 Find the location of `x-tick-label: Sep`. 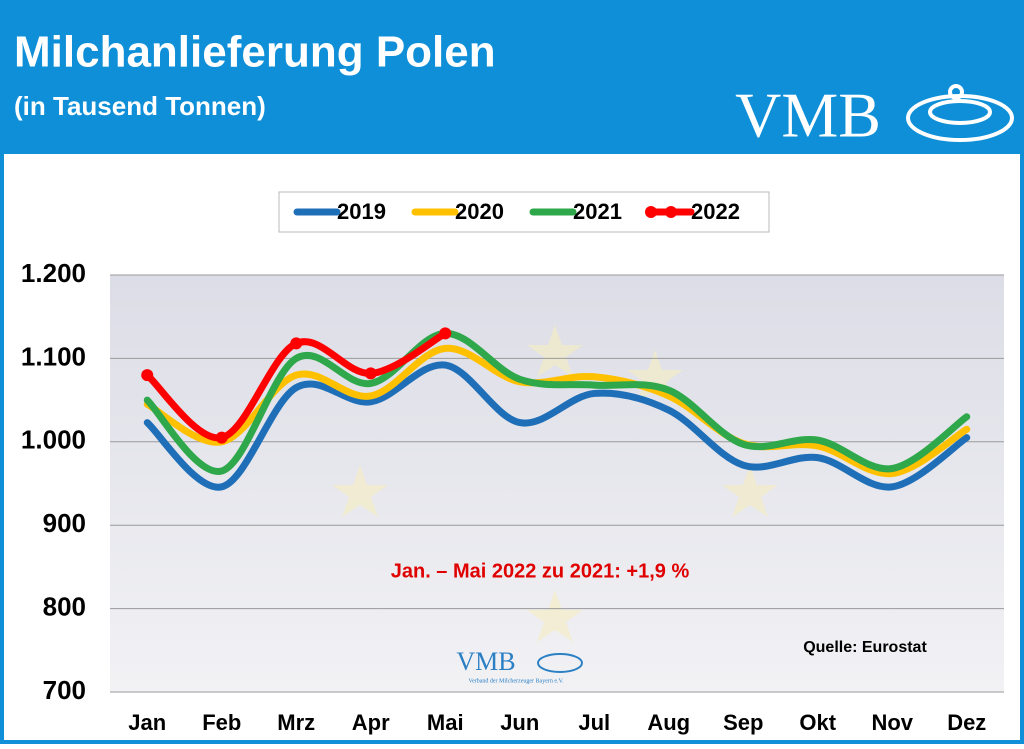

x-tick-label: Sep is located at coordinates (743, 722).